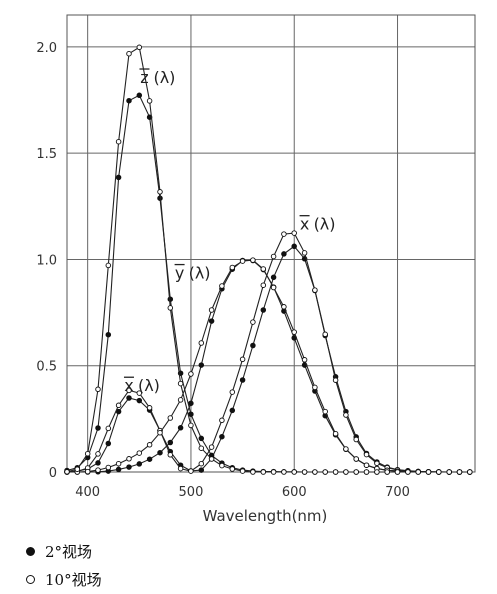 This screenshot has height=594, width=497. What do you see at coordinates (30, 551) in the screenshot?
I see `filled-dot-icon` at bounding box center [30, 551].